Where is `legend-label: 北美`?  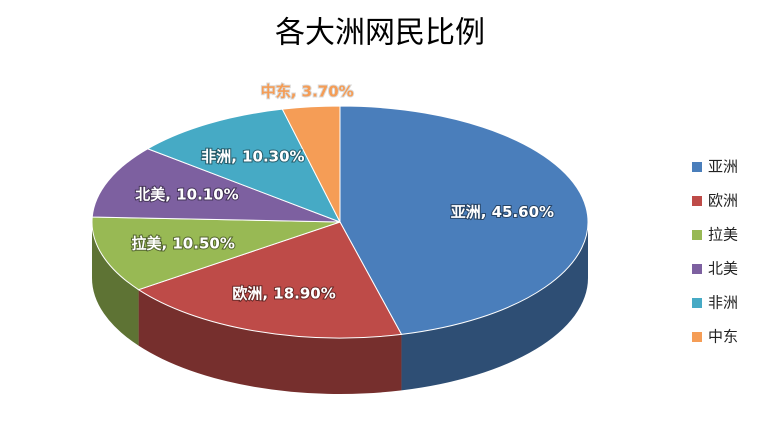
legend-label: 北美 is located at coordinates (723, 269).